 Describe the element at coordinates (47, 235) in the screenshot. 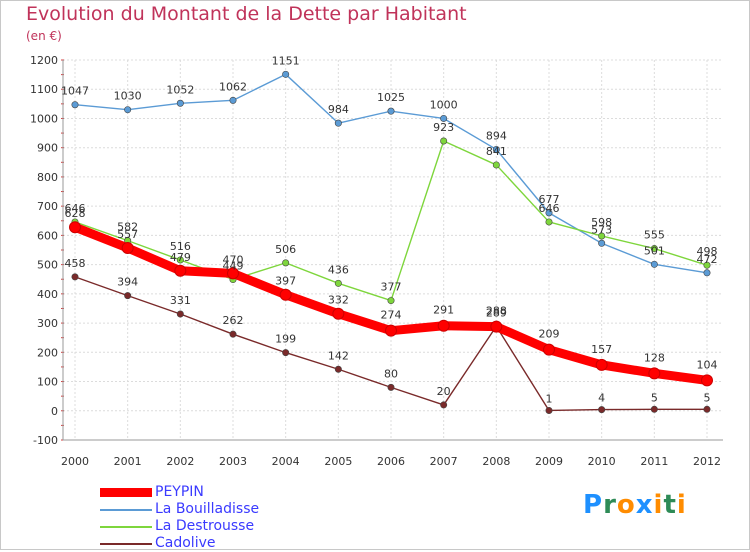

I see `y-tick-label: 600` at that location.